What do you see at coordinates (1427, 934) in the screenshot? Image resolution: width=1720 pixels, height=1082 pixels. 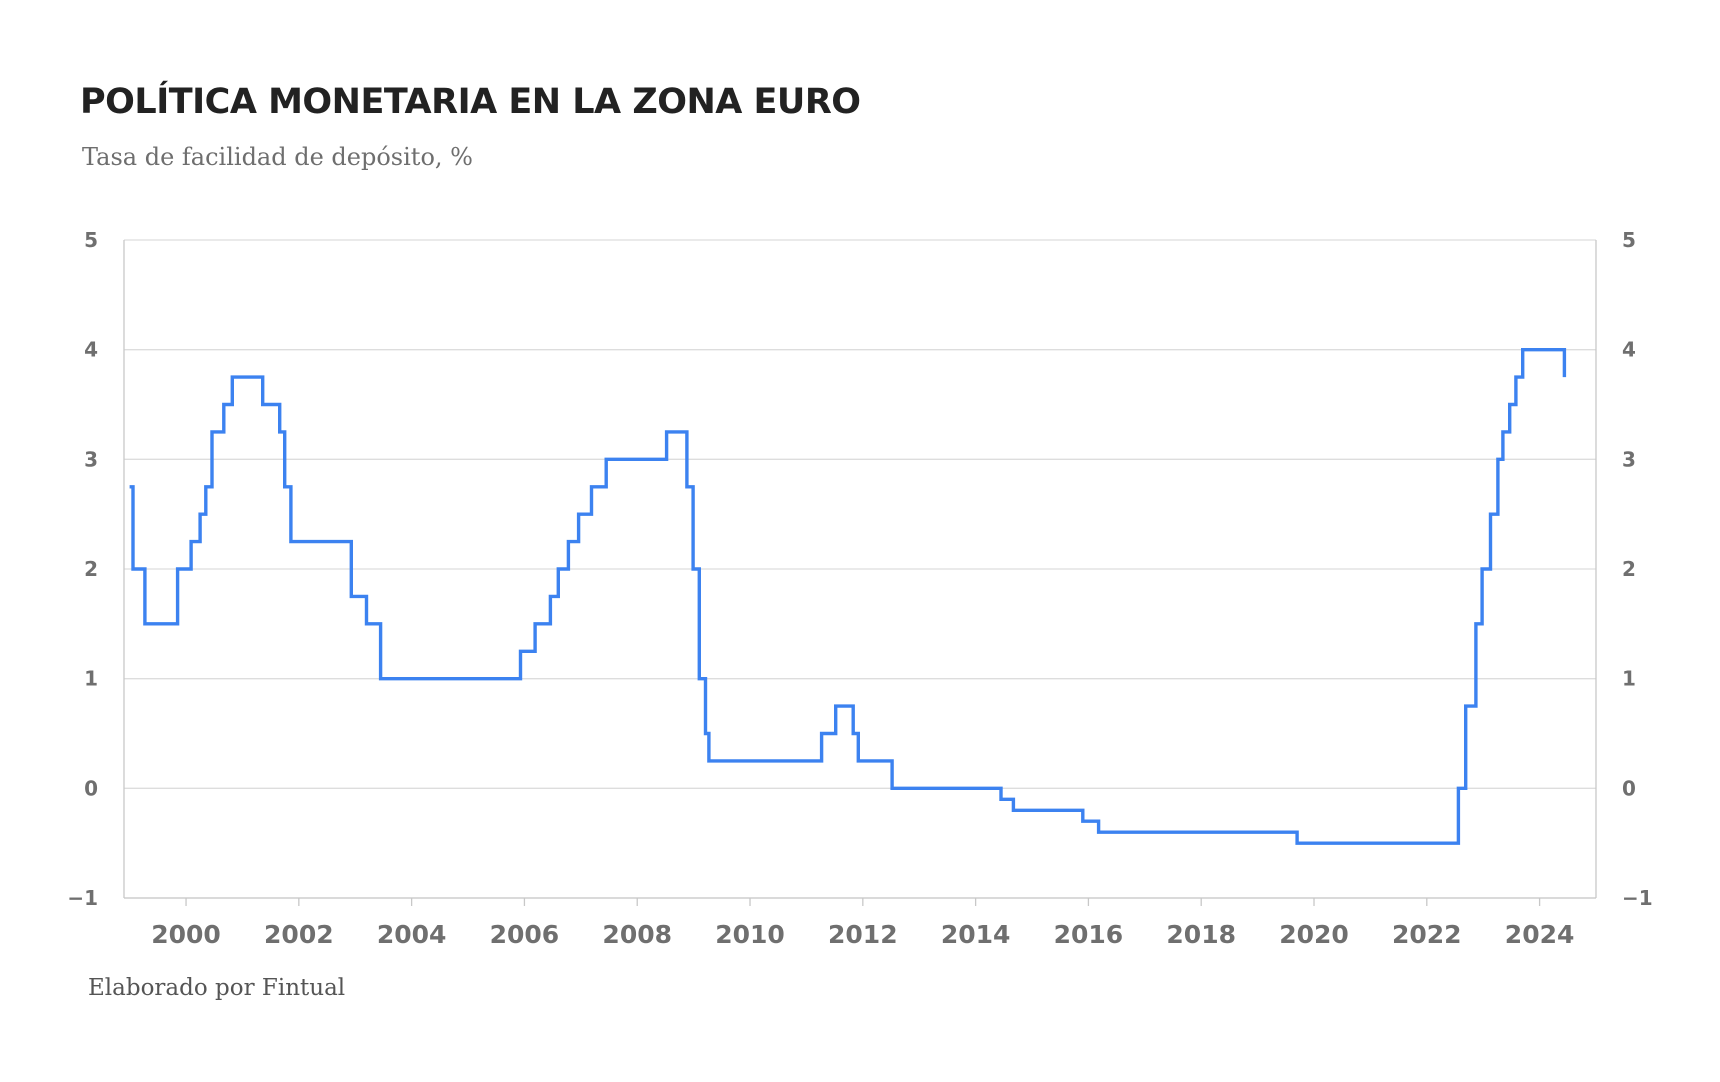 I see `x-tick-label: 2022` at bounding box center [1427, 934].